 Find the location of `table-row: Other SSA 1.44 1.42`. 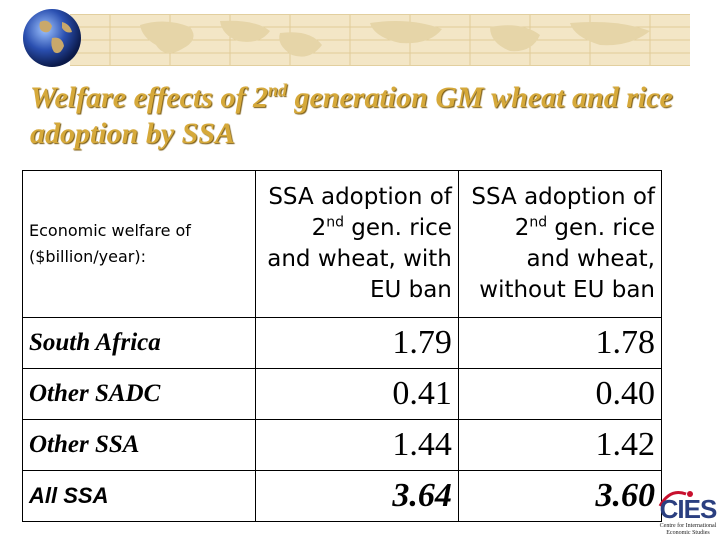

table-row: Other SSA 1.44 1.42 is located at coordinates (342, 445).